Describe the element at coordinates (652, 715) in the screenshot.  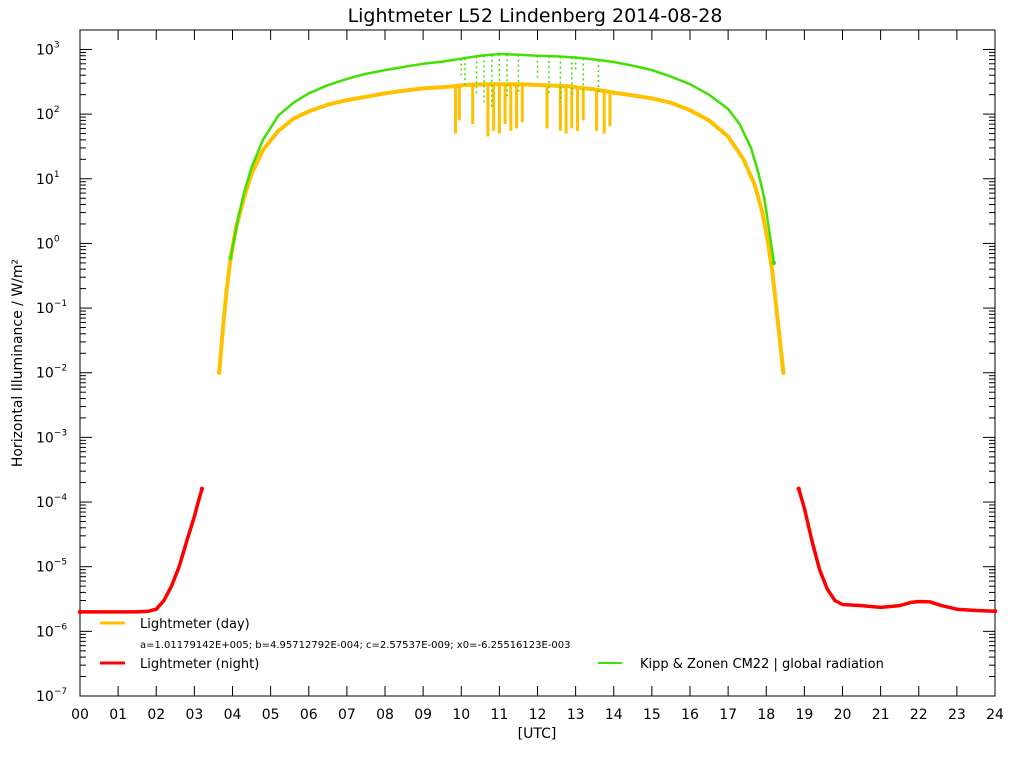
I see `x-tick-label: 15` at that location.